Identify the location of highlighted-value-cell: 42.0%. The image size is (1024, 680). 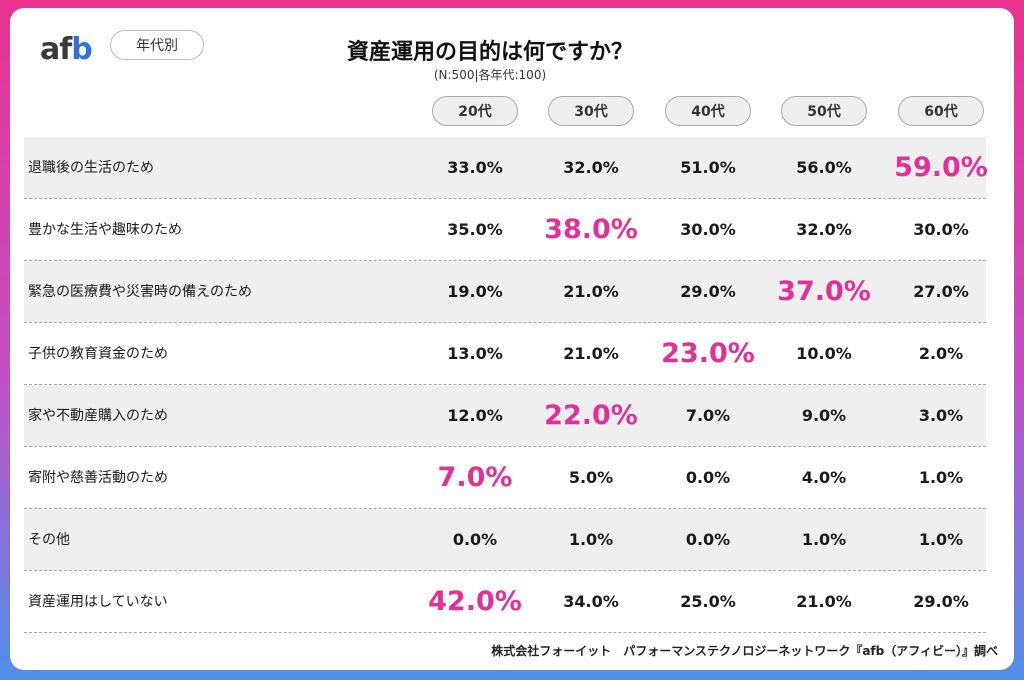
(475, 601).